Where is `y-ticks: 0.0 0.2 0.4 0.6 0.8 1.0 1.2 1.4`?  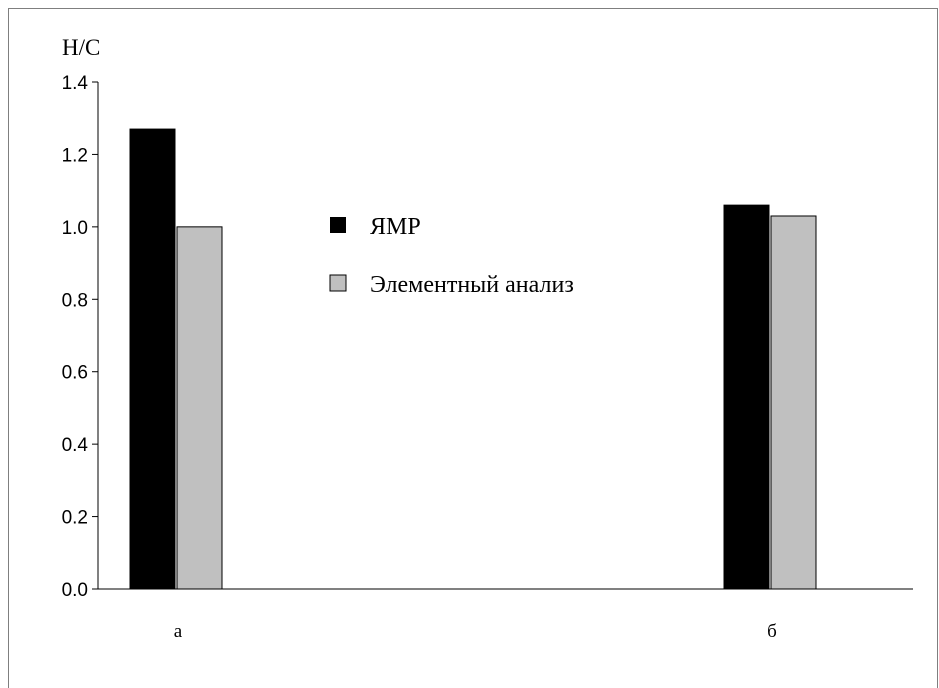 y-ticks: 0.0 0.2 0.4 0.6 0.8 1.0 1.2 1.4 is located at coordinates (80, 337).